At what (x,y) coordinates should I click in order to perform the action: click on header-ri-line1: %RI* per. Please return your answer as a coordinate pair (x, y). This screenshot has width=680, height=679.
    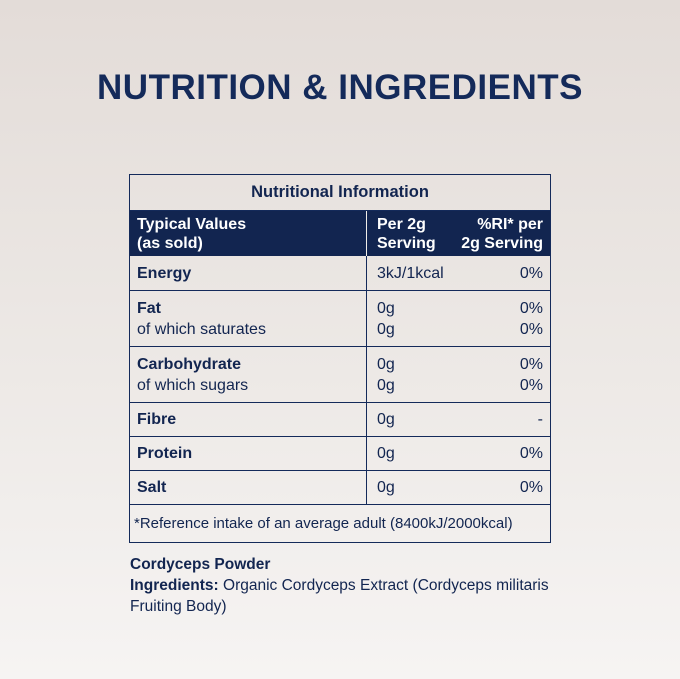
    Looking at the image, I should click on (510, 224).